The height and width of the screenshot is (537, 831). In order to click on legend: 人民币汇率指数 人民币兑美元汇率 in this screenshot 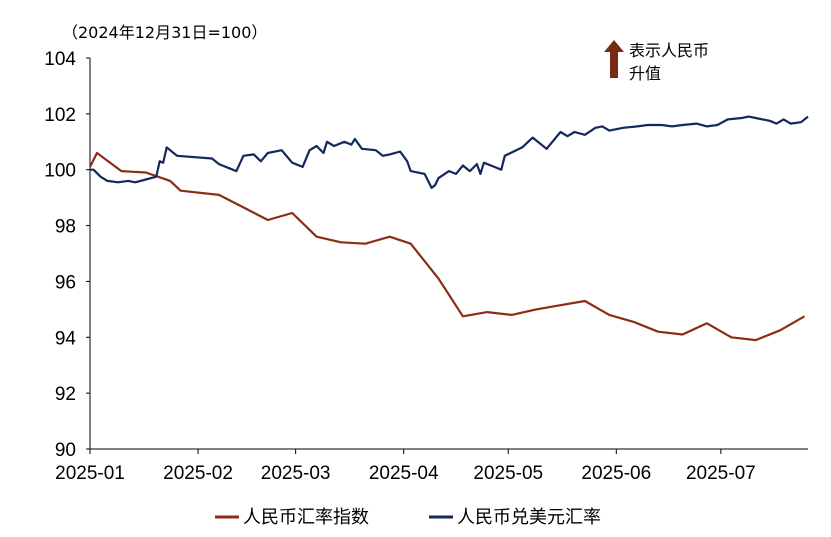, I will do `click(408, 517)`.